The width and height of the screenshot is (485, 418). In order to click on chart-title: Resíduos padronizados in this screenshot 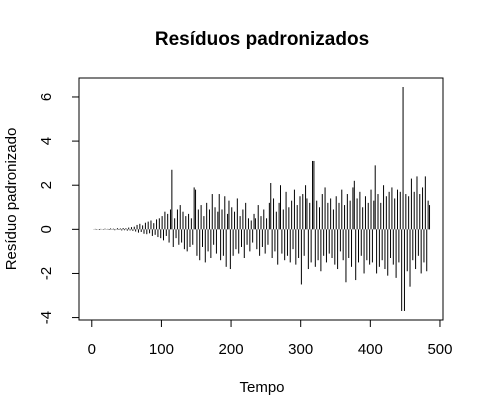, I will do `click(262, 39)`.